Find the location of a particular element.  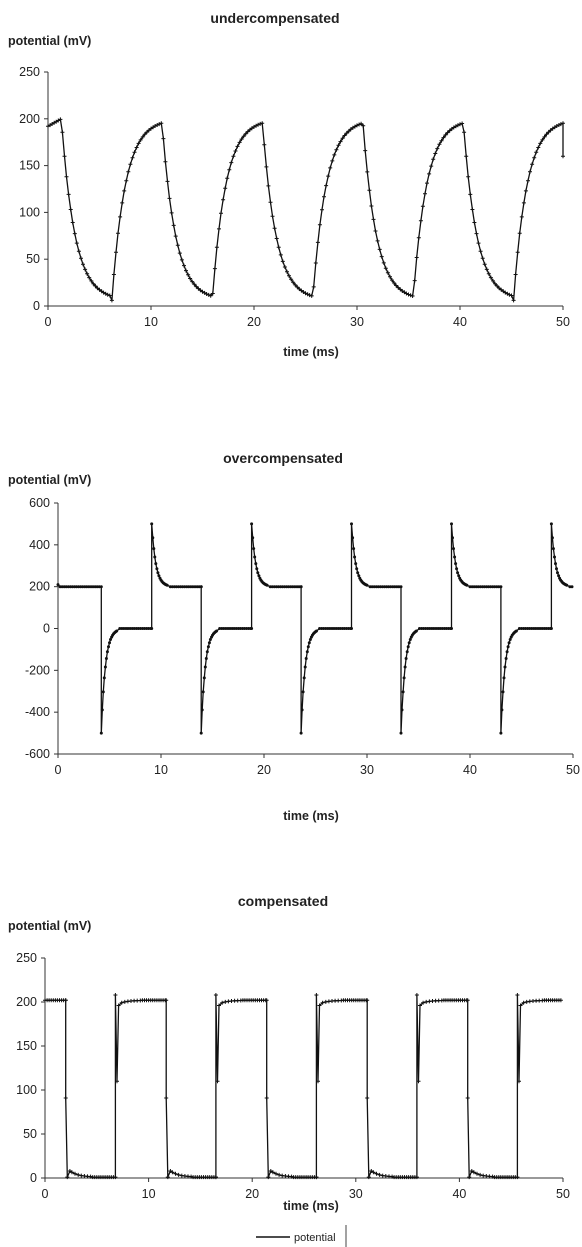

y-tick-label: 250 is located at coordinates (26, 958).